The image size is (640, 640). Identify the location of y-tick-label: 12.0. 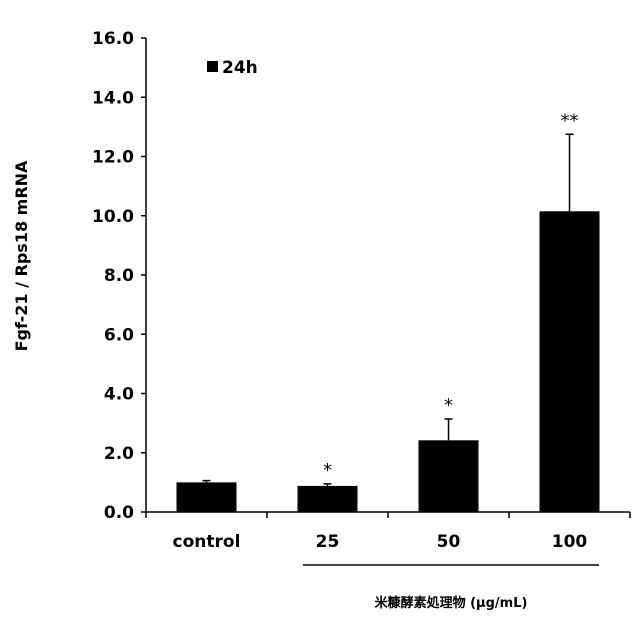
(113, 158).